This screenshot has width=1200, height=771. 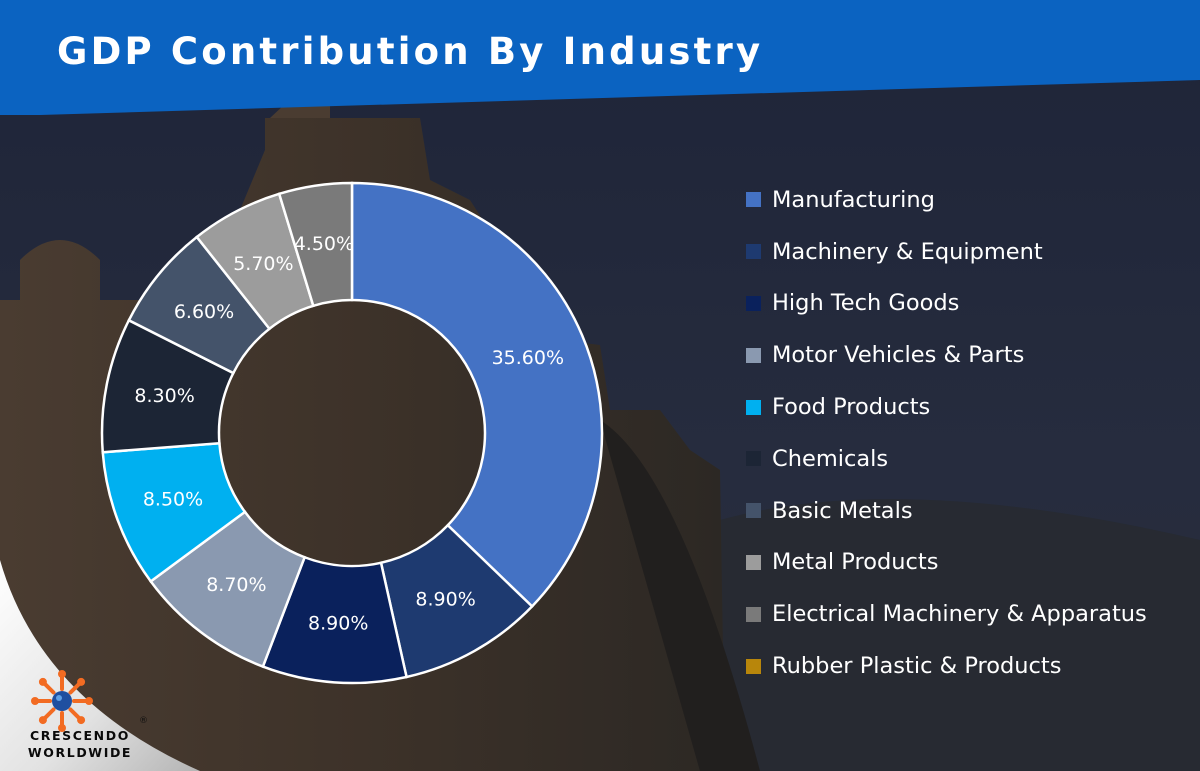 What do you see at coordinates (917, 666) in the screenshot?
I see `legend-label: Rubber Plastic & Products` at bounding box center [917, 666].